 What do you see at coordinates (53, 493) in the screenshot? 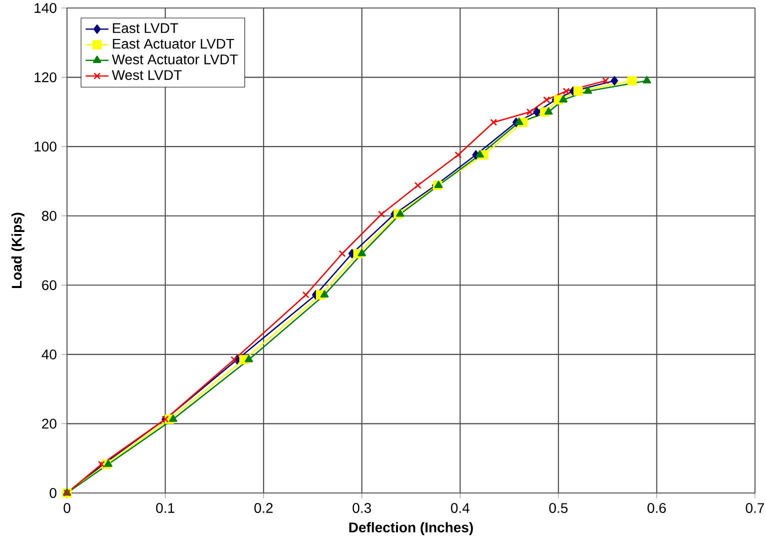
I see `y-tick-label: 0` at bounding box center [53, 493].